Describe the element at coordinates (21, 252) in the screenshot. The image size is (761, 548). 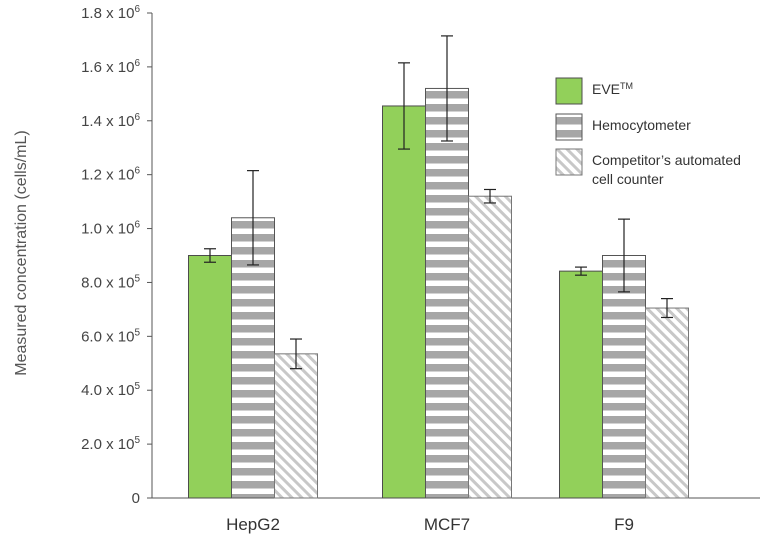
I see `y-axis-label: Measured concentration (cells/mL)` at that location.